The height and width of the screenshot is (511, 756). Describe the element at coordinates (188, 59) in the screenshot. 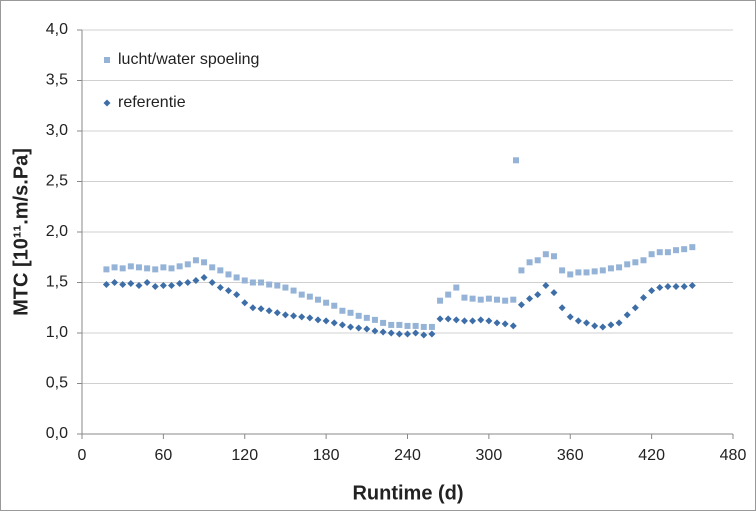

I see `legend-label: lucht/water spoeling` at that location.